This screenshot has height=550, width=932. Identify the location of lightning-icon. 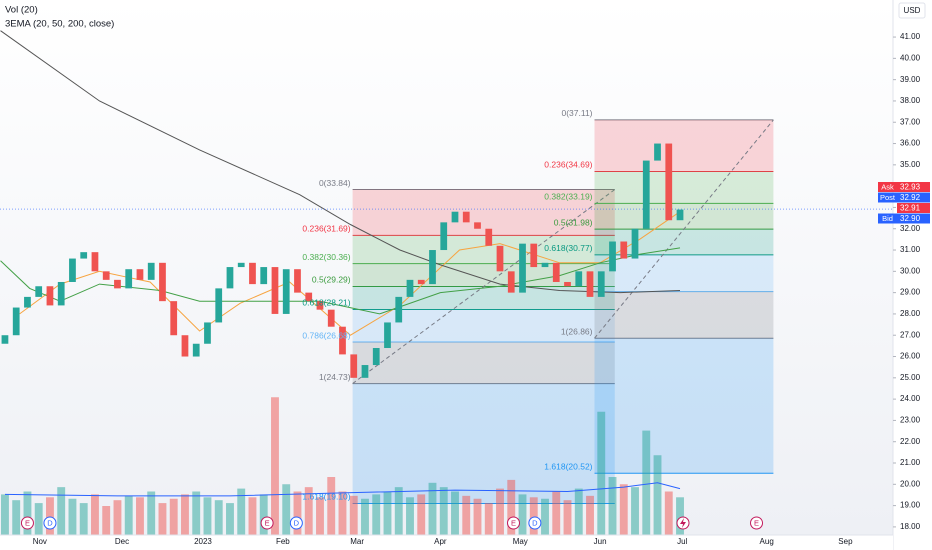
(683, 523).